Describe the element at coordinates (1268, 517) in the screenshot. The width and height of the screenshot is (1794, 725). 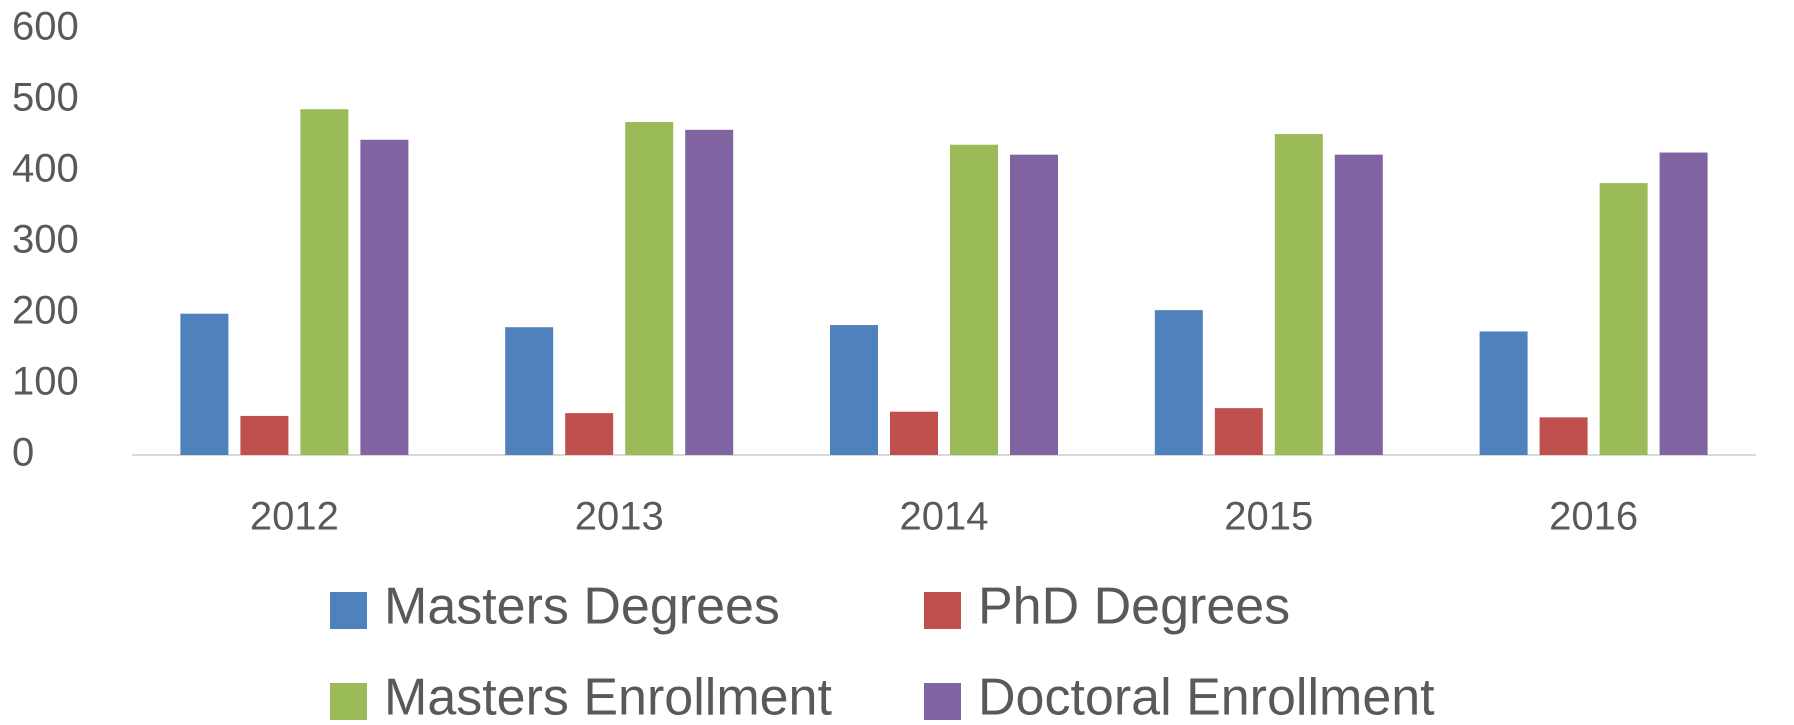
I see `x-tick-label: 2015` at that location.